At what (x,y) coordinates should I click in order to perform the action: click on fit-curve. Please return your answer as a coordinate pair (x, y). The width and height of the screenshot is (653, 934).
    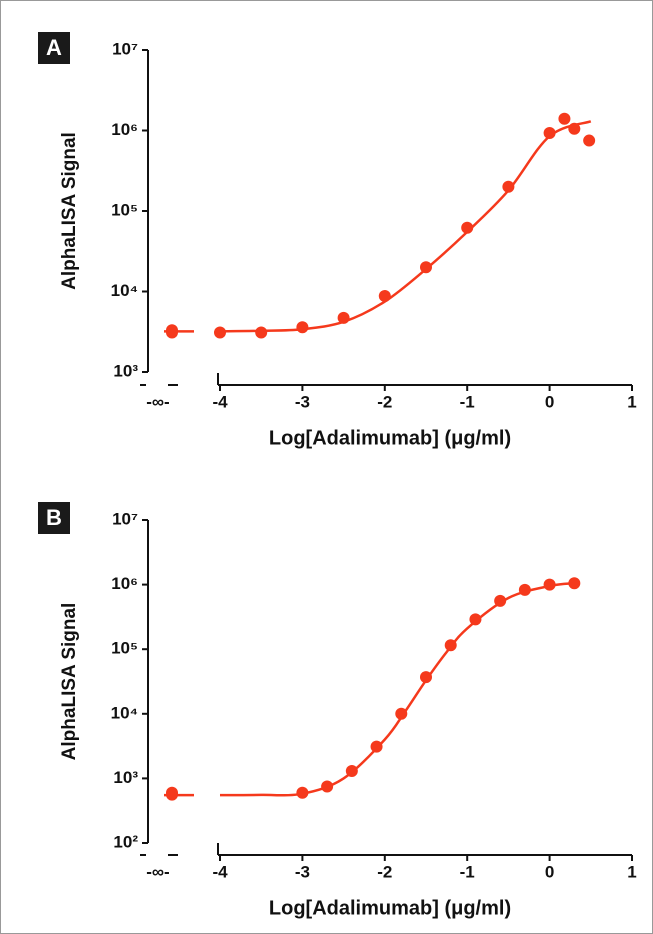
    Looking at the image, I should click on (405, 226).